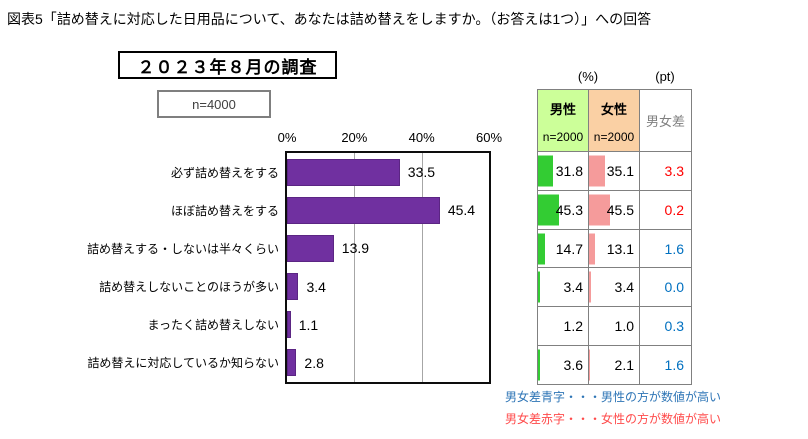  What do you see at coordinates (620, 248) in the screenshot?
I see `female-value: 13.1` at bounding box center [620, 248].